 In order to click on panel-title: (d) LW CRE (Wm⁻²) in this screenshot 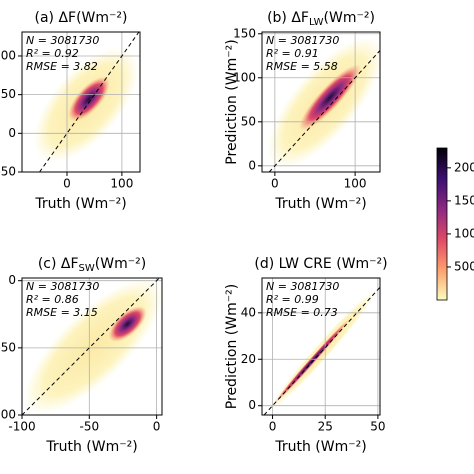, I will do `click(320, 264)`.